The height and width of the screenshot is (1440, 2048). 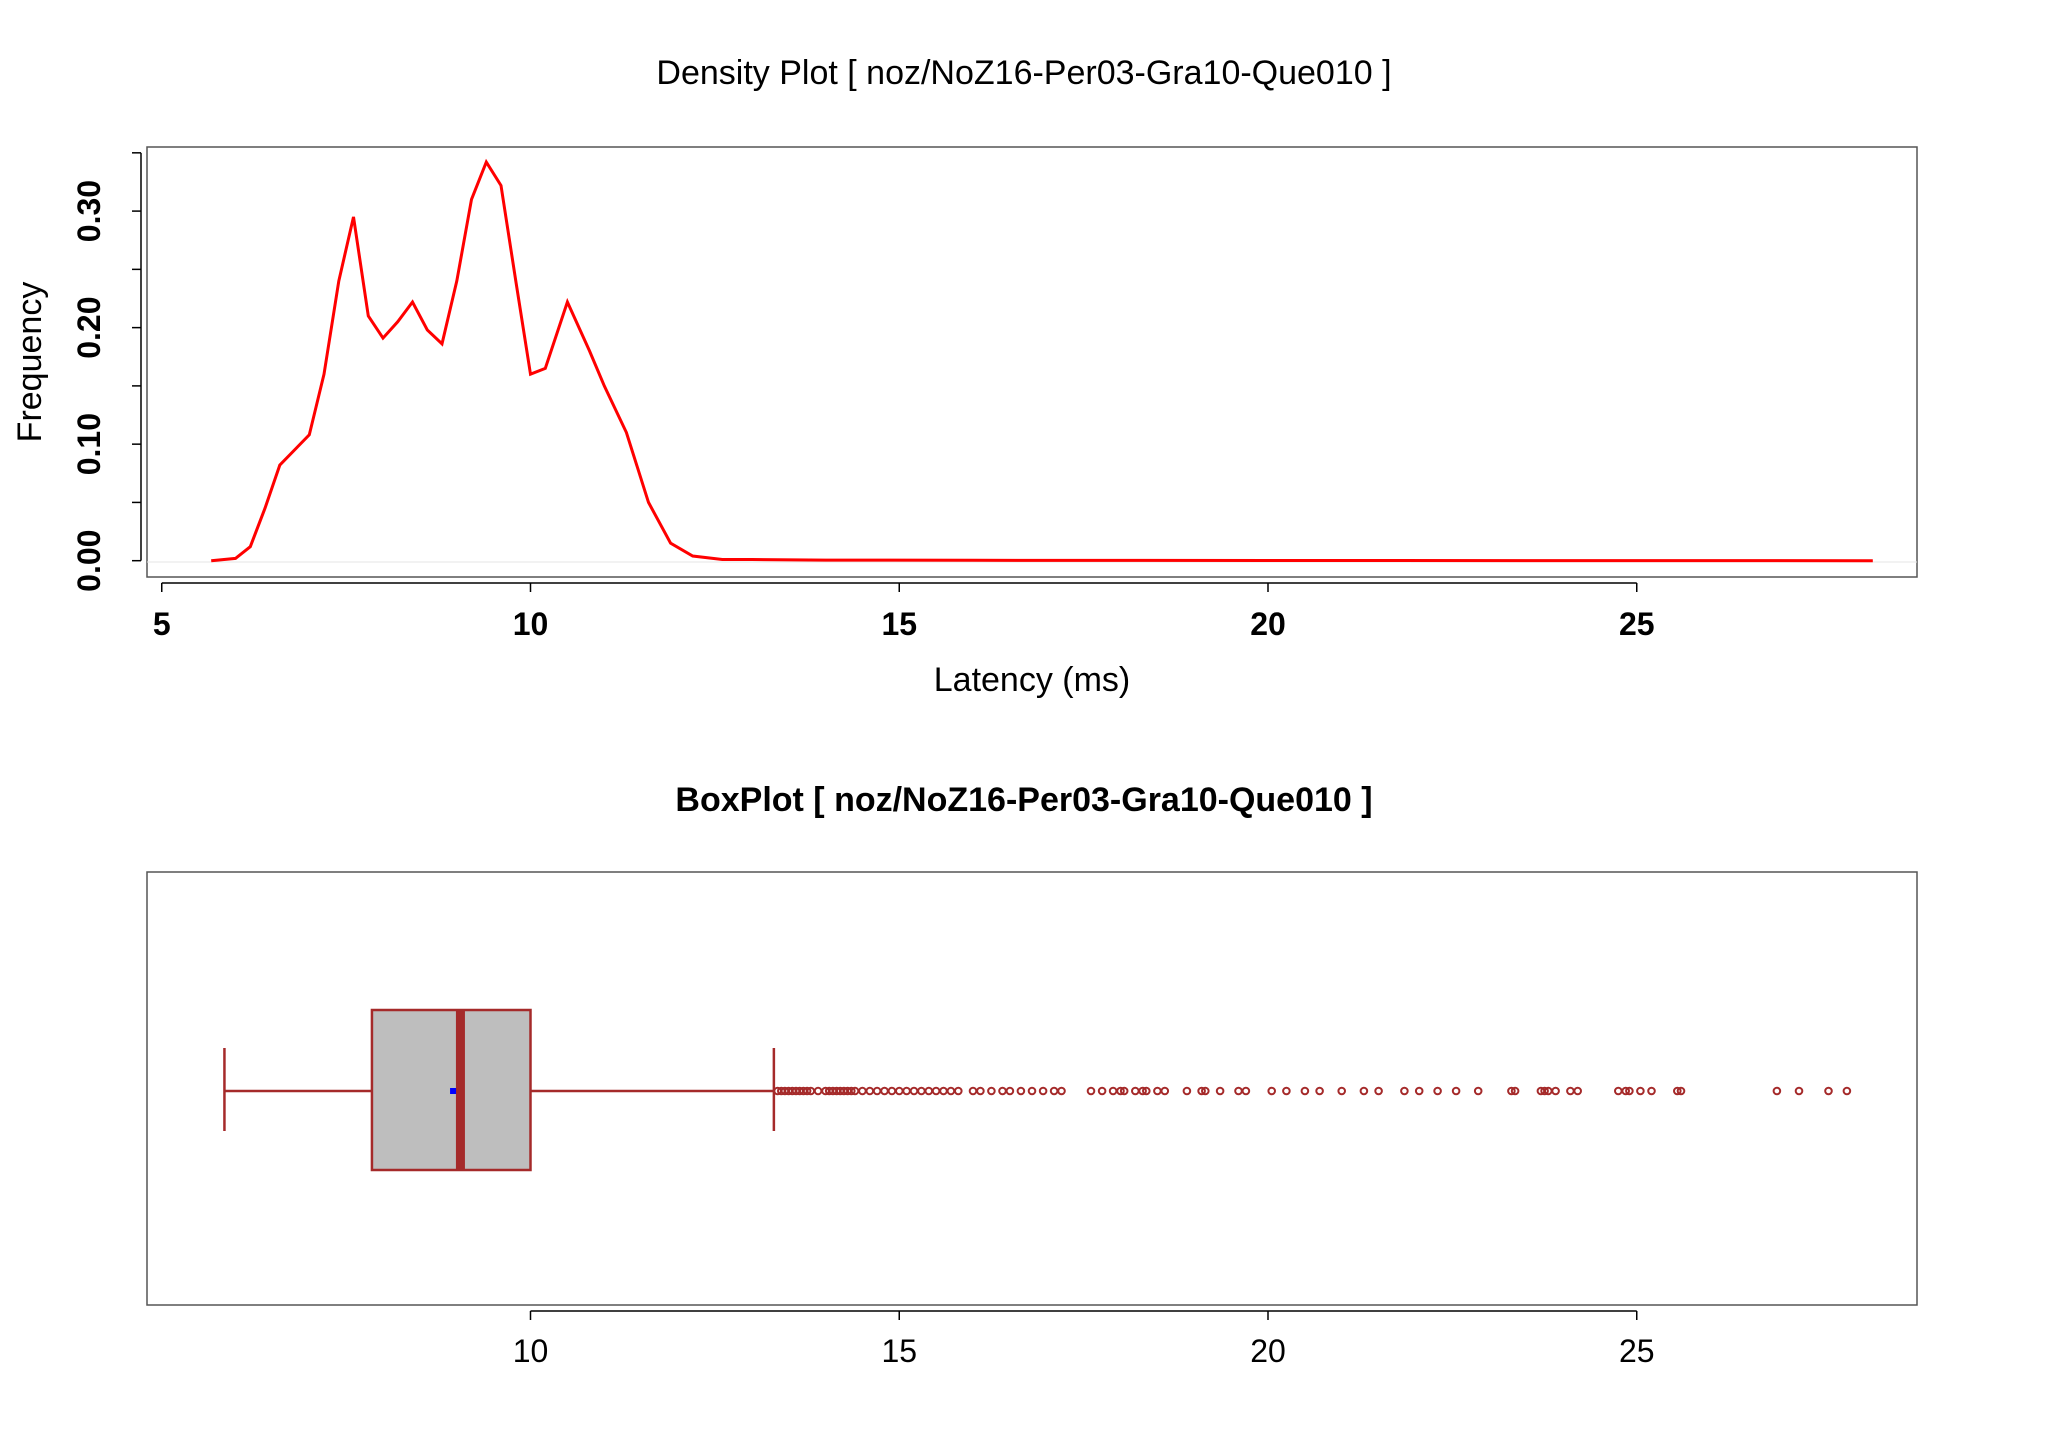 I want to click on density-y-tick-label: 0.30, so click(x=89, y=211).